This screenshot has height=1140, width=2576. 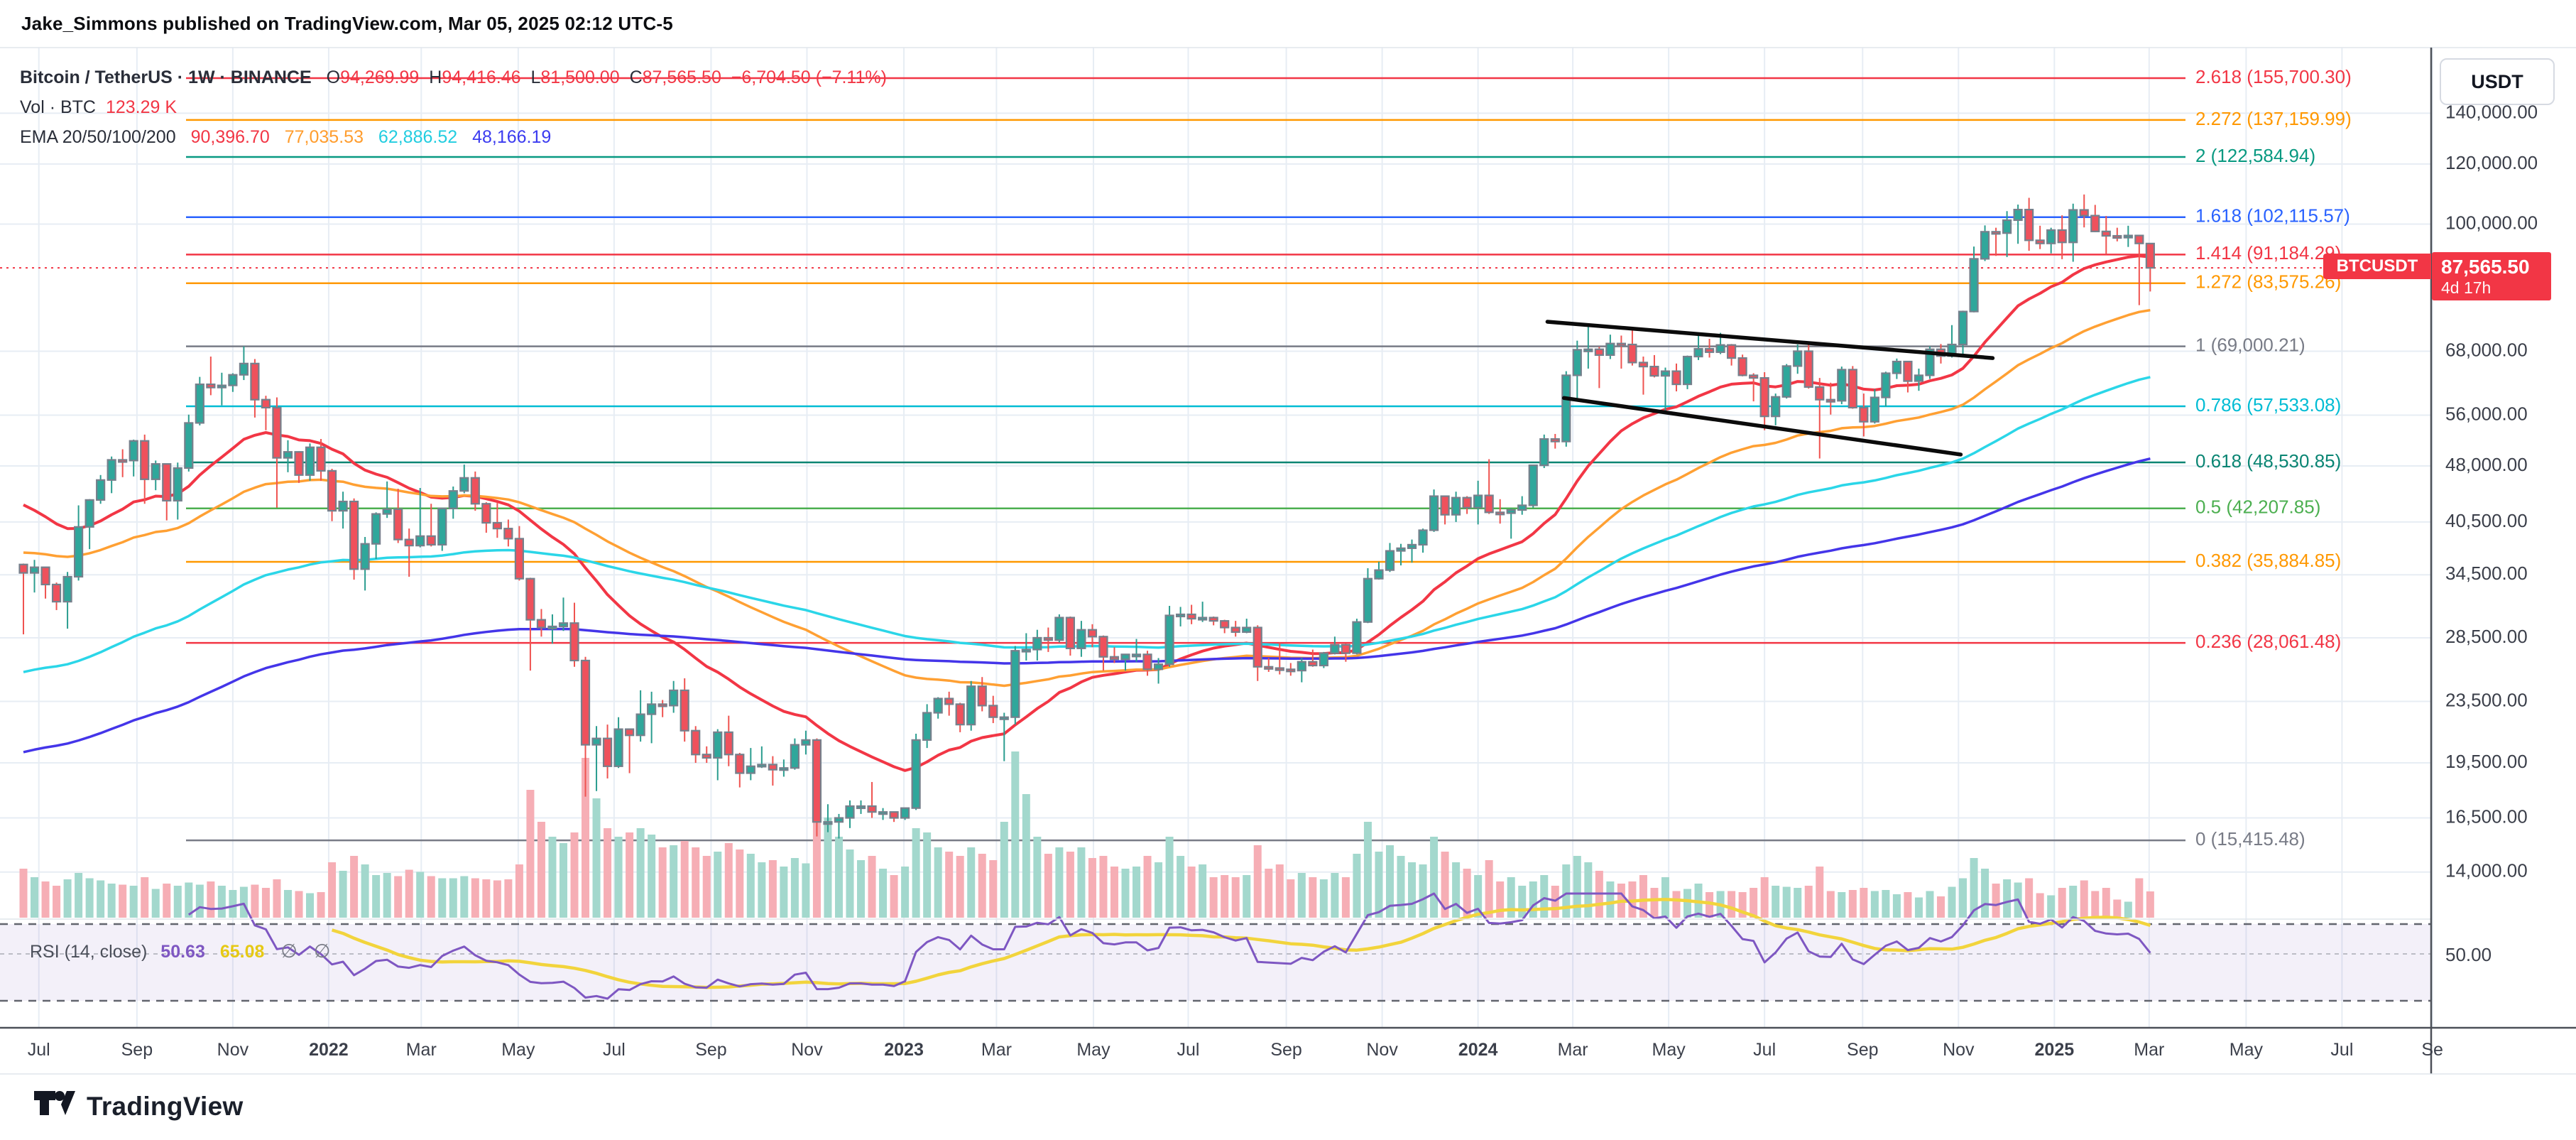 I want to click on low-label: L, so click(x=535, y=77).